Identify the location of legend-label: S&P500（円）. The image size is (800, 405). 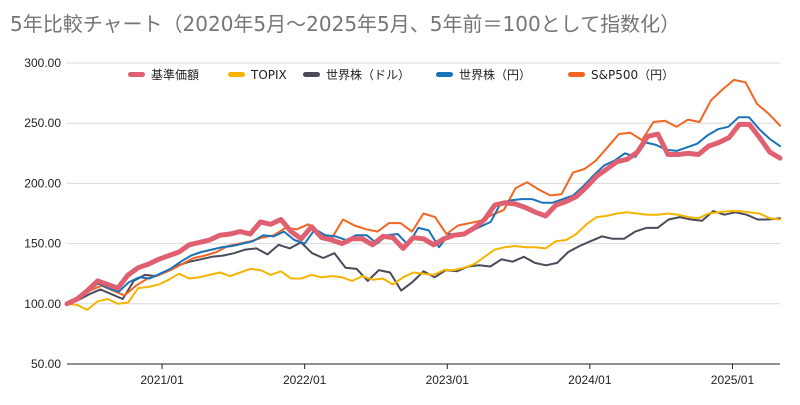
(632, 75).